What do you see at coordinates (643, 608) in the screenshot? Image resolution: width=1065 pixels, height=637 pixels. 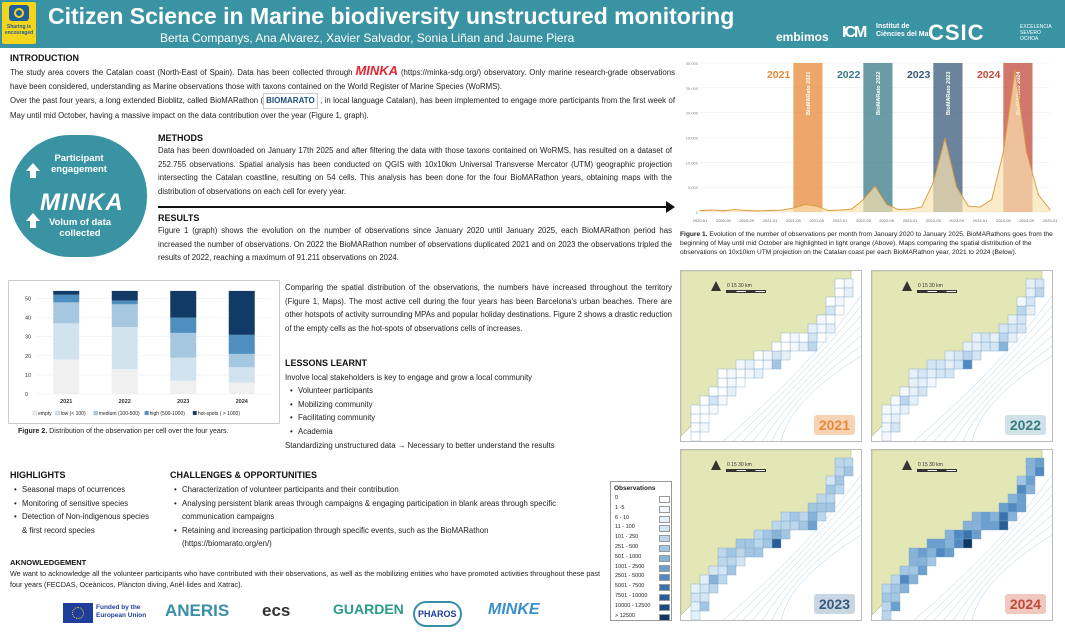 I see `legend-row: 10000 - 12500` at bounding box center [643, 608].